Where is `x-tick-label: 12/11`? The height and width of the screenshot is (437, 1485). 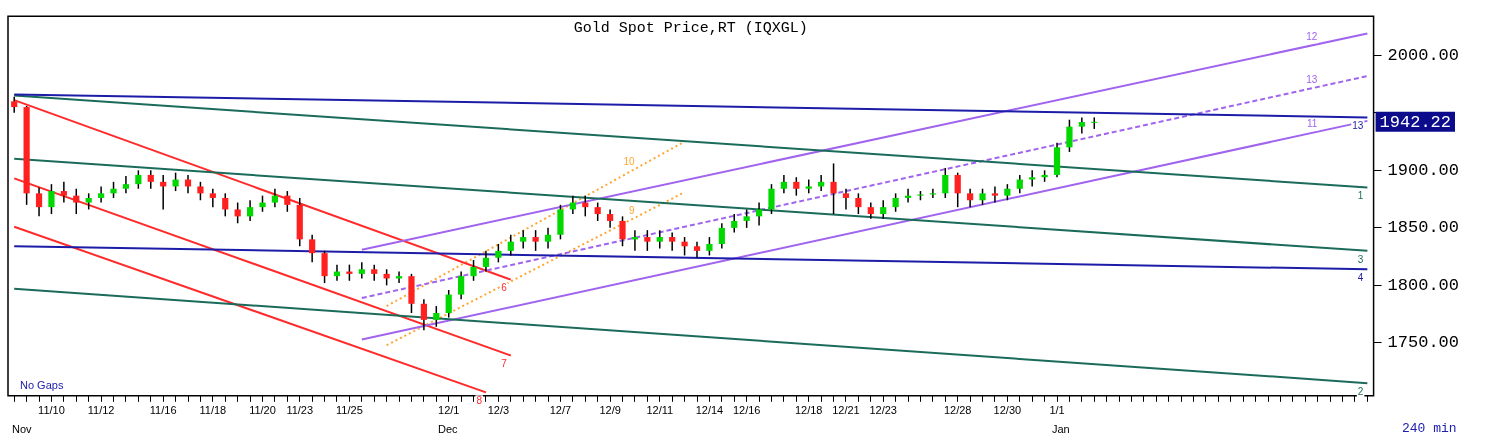 x-tick-label: 12/11 is located at coordinates (660, 410).